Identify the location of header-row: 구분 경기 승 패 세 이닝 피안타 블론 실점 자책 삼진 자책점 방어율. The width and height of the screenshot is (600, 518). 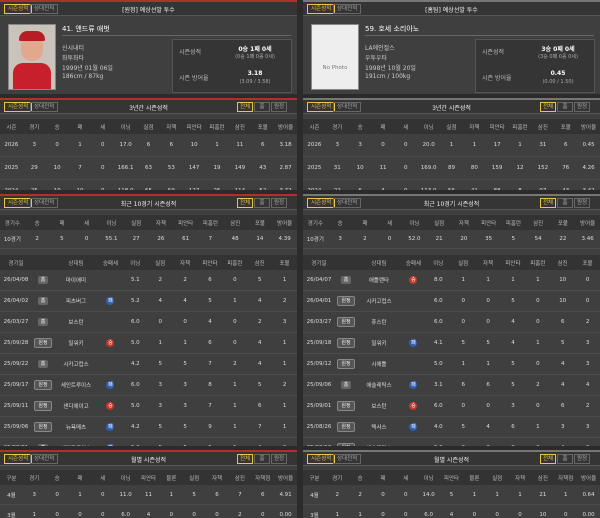
(451, 477).